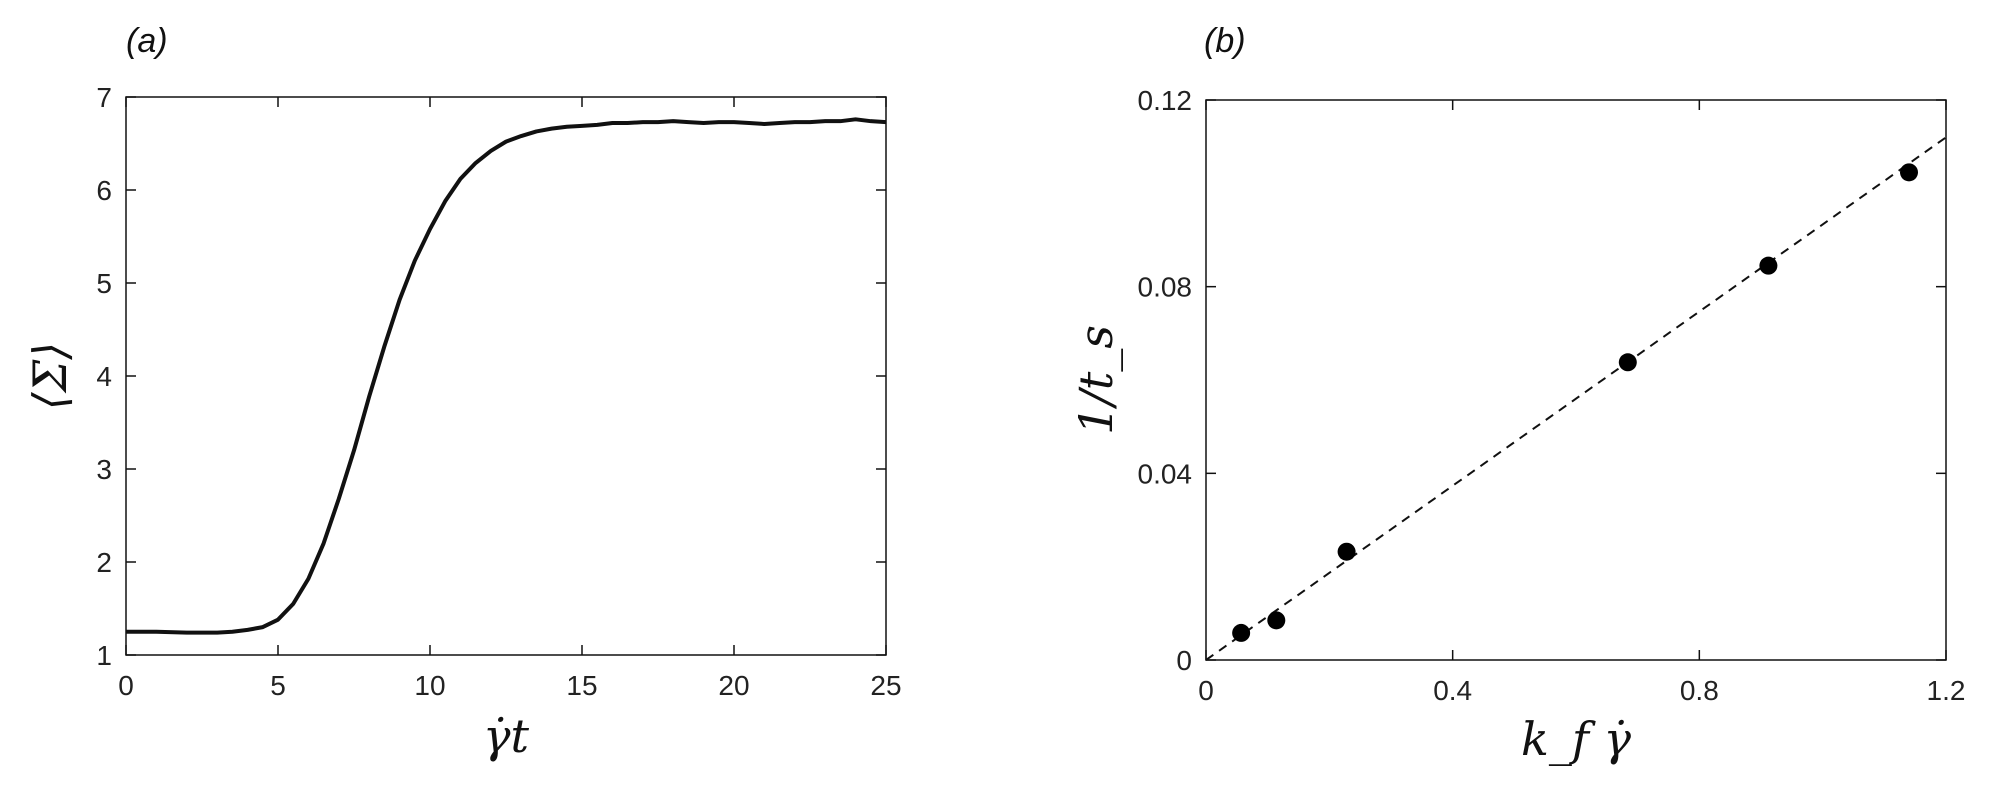  What do you see at coordinates (1946, 690) in the screenshot?
I see `x-tick-label: 1.2` at bounding box center [1946, 690].